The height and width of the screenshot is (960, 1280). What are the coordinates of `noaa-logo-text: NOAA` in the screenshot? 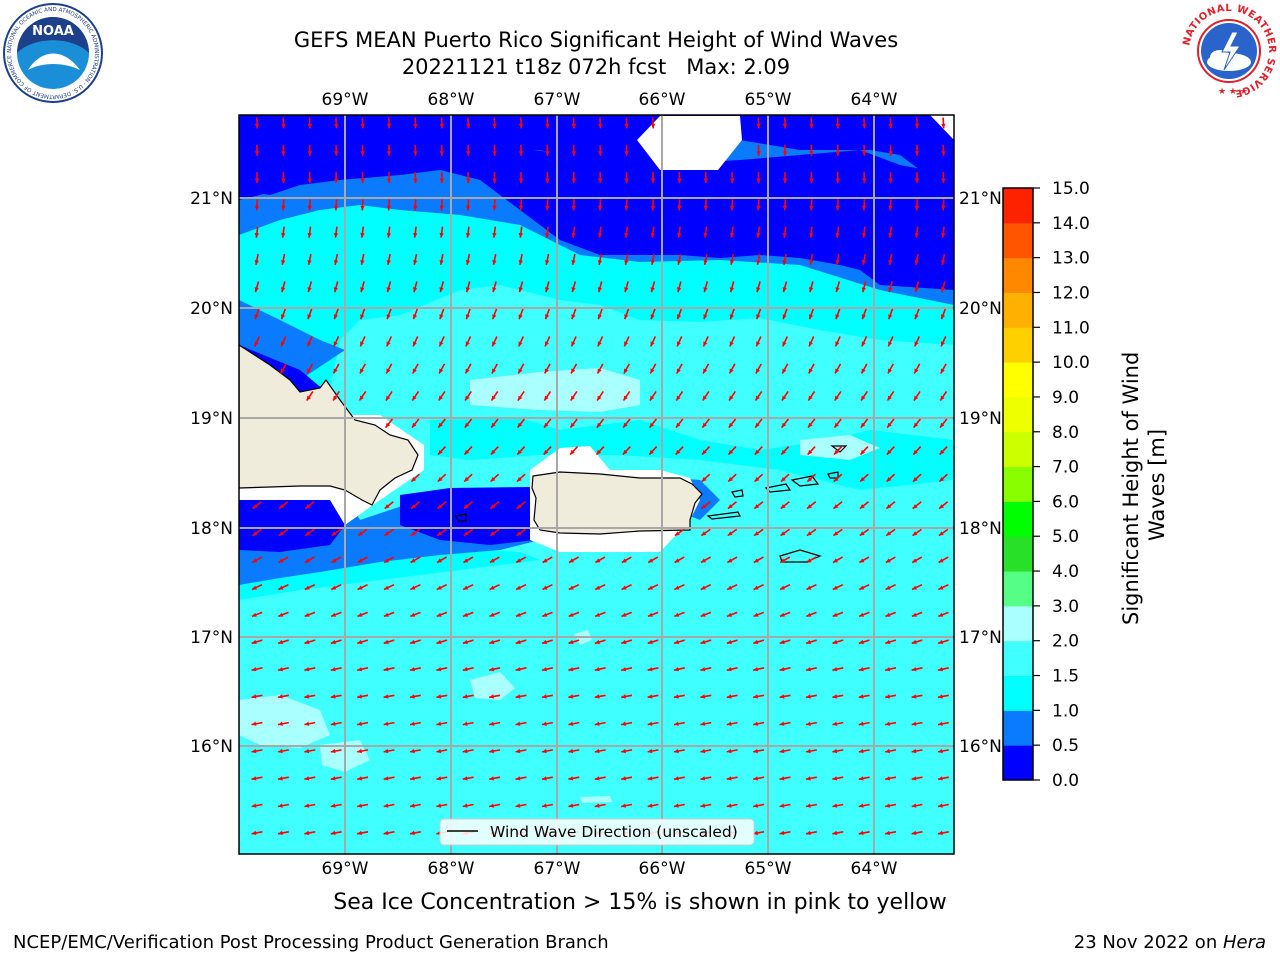 It's located at (53, 31).